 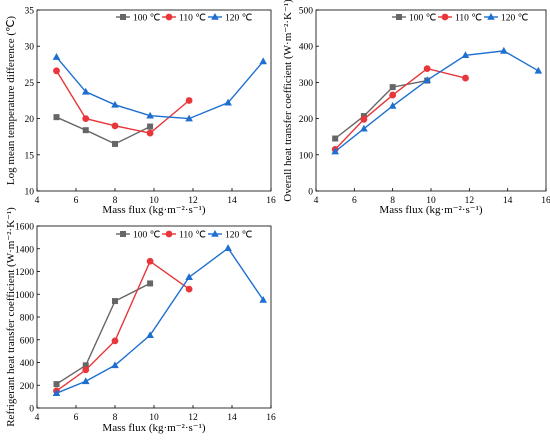 I want to click on x-tick-label: 10, so click(x=154, y=201).